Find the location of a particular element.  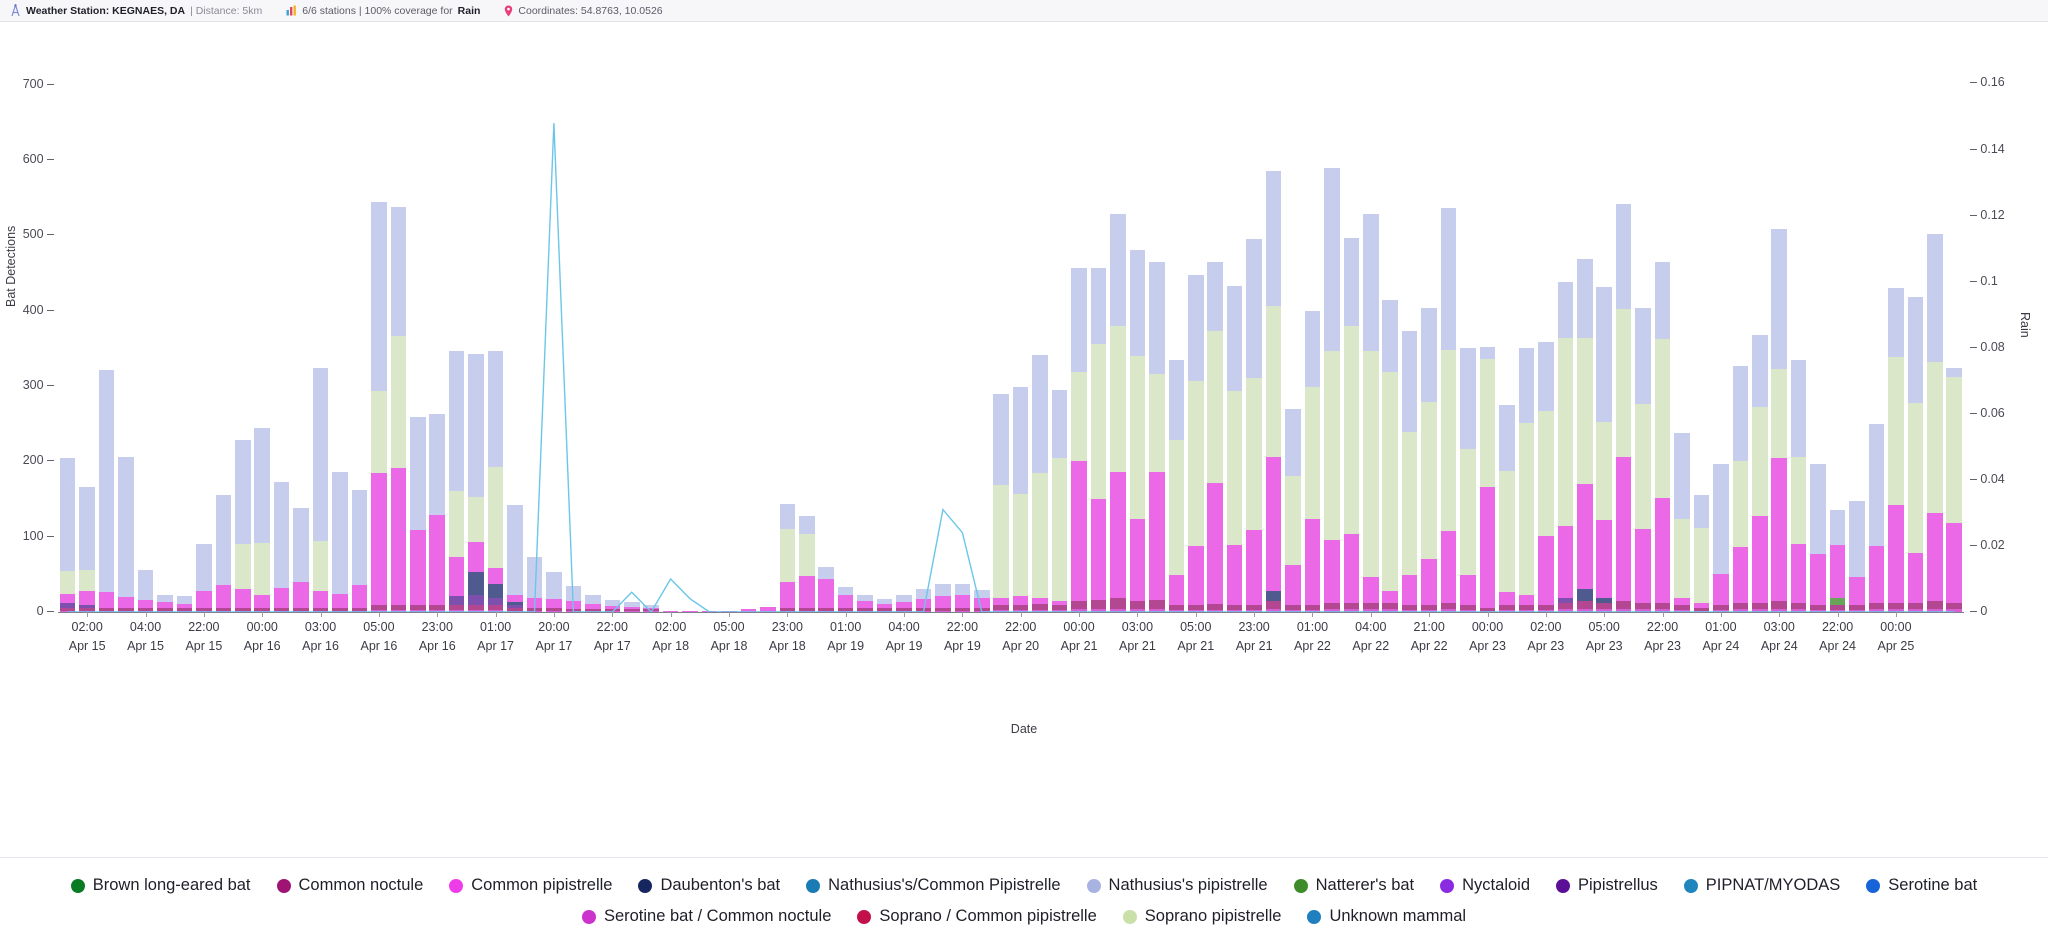

legend-item: Common noctule is located at coordinates (349, 885).